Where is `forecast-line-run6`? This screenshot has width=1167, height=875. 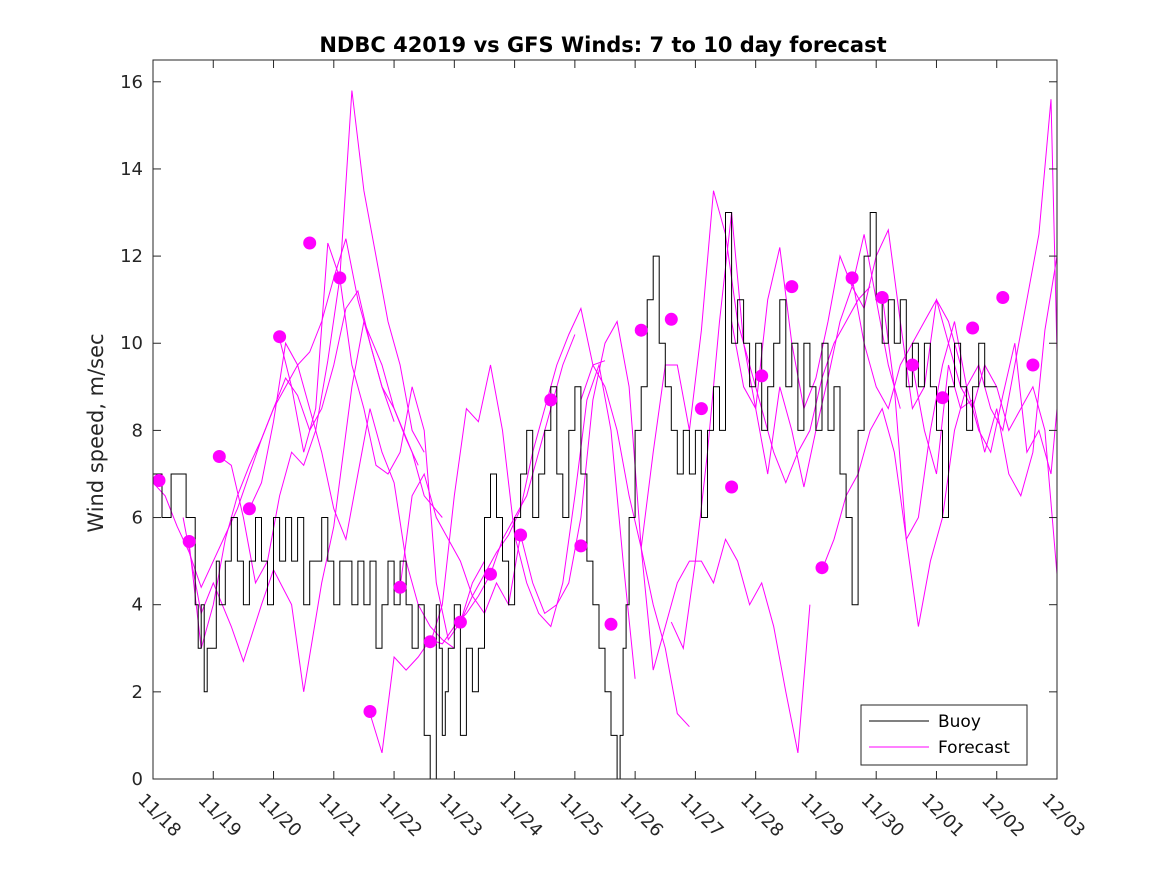
forecast-line-run6 is located at coordinates (312, 505).